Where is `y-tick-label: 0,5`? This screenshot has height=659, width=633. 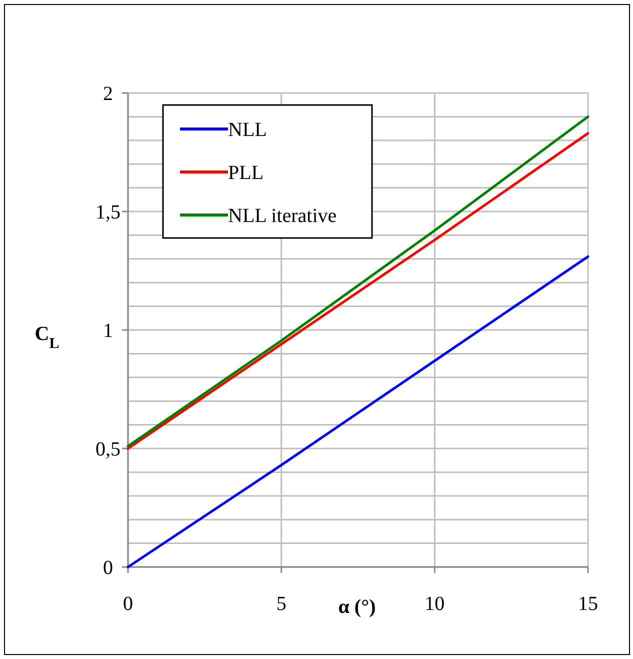
y-tick-label: 0,5 is located at coordinates (108, 449).